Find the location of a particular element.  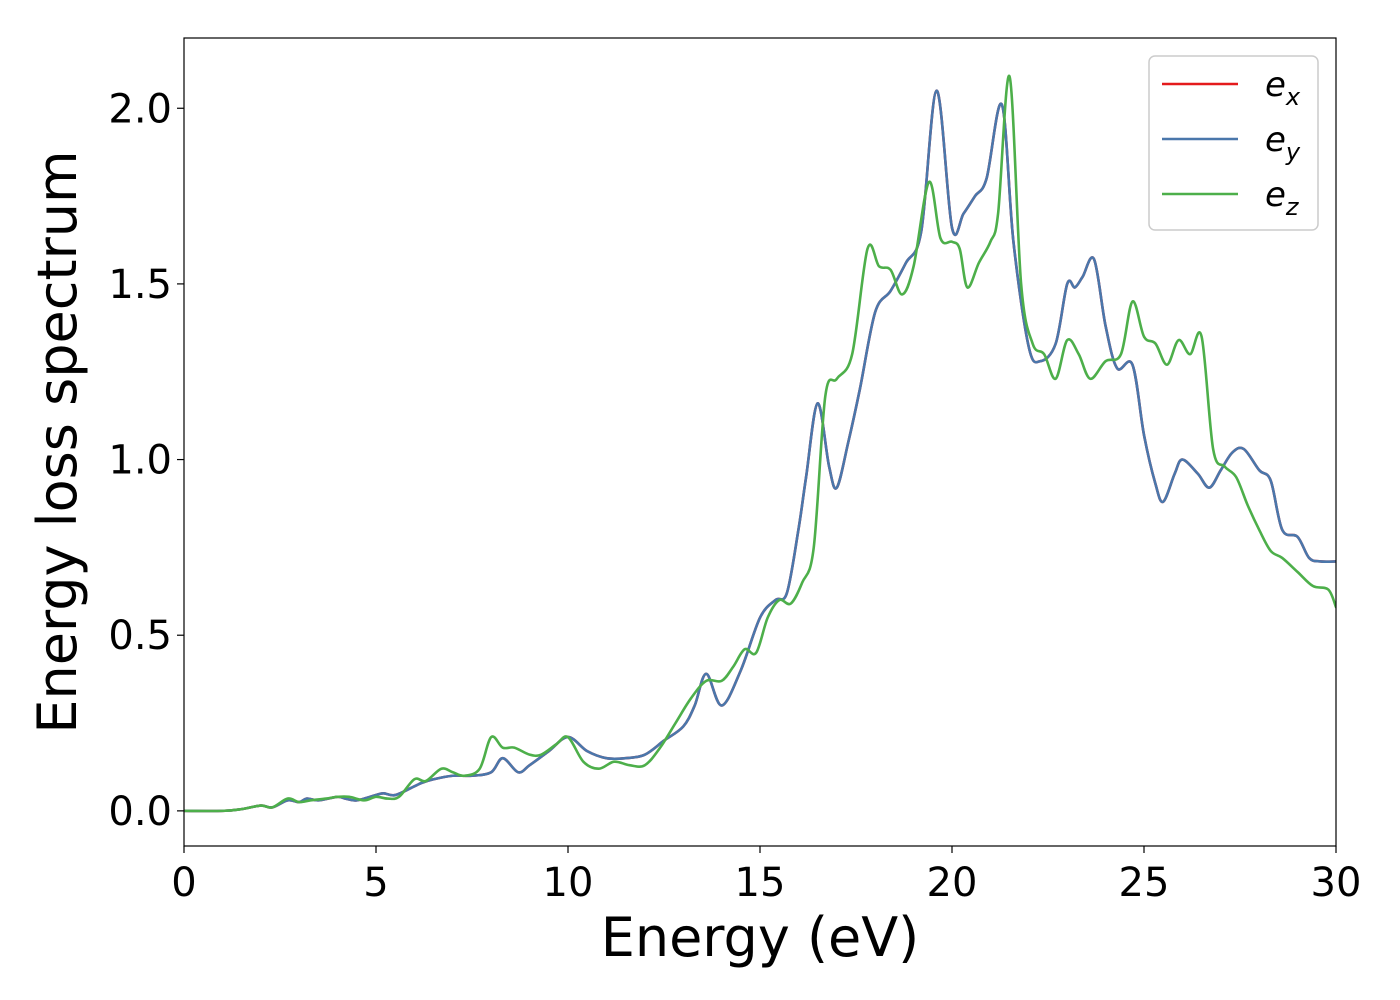

x-tick-label: 30 is located at coordinates (1336, 883).